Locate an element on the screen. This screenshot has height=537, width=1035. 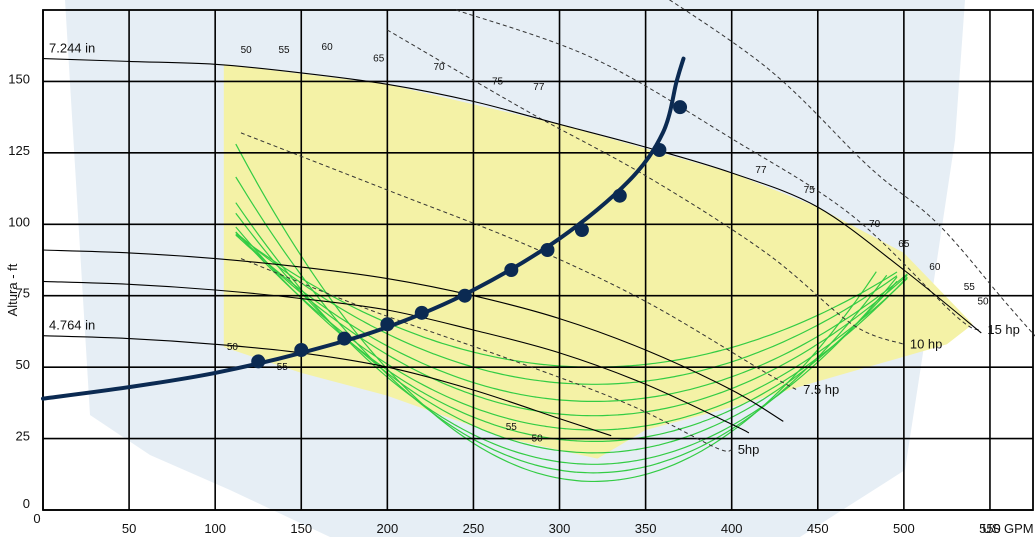
x-tick-label: 500 is located at coordinates (904, 528).